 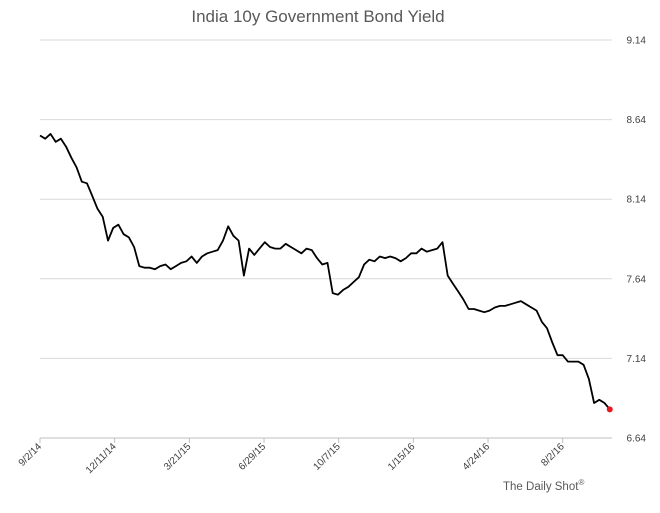 I want to click on x-tick-label: 8/2/16, so click(x=553, y=455).